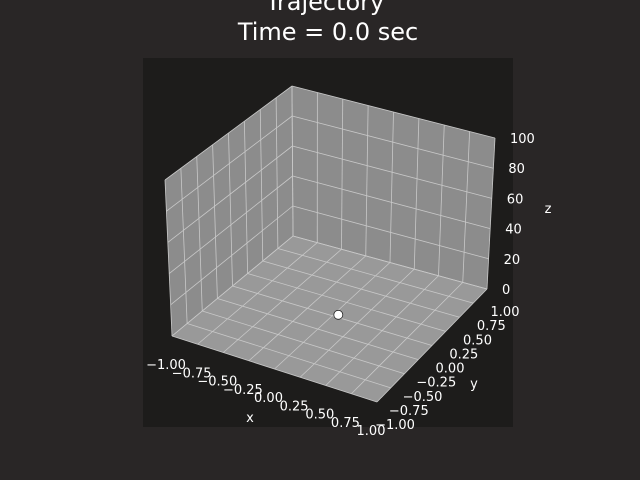  Describe the element at coordinates (450, 369) in the screenshot. I see `y-tick-label: 0.00` at that location.